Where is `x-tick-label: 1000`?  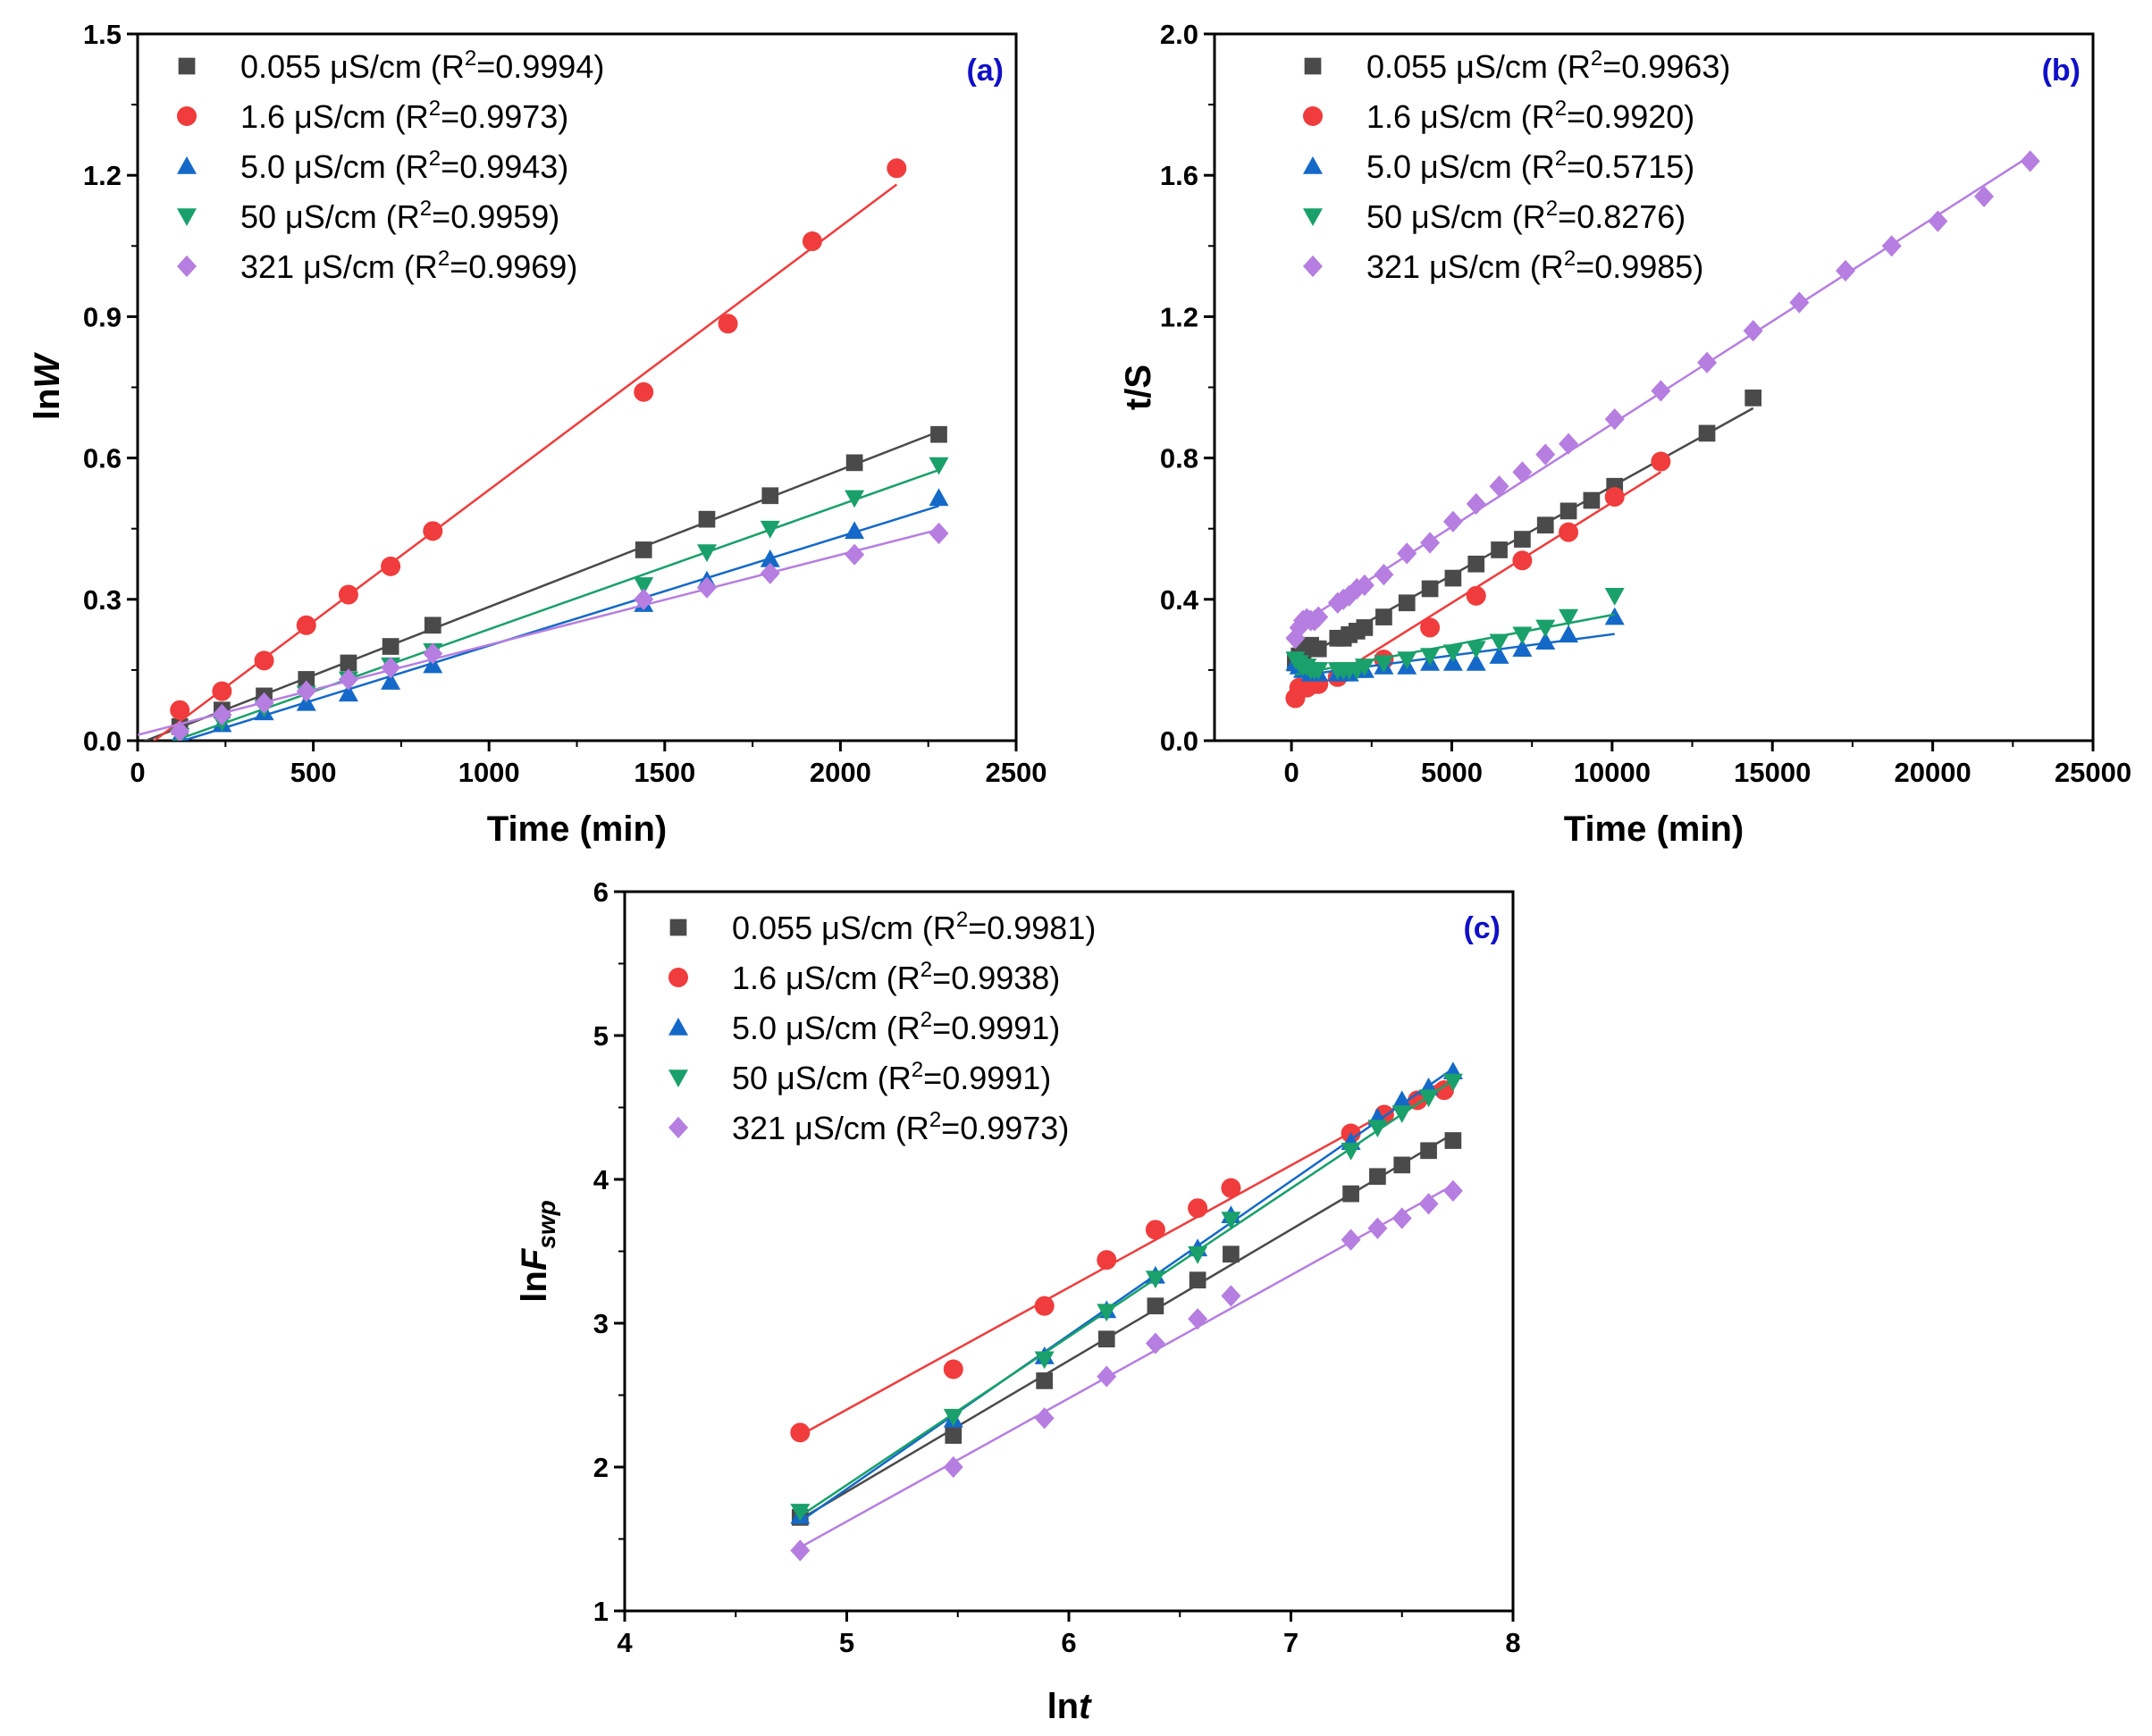
x-tick-label: 1000 is located at coordinates (489, 772).